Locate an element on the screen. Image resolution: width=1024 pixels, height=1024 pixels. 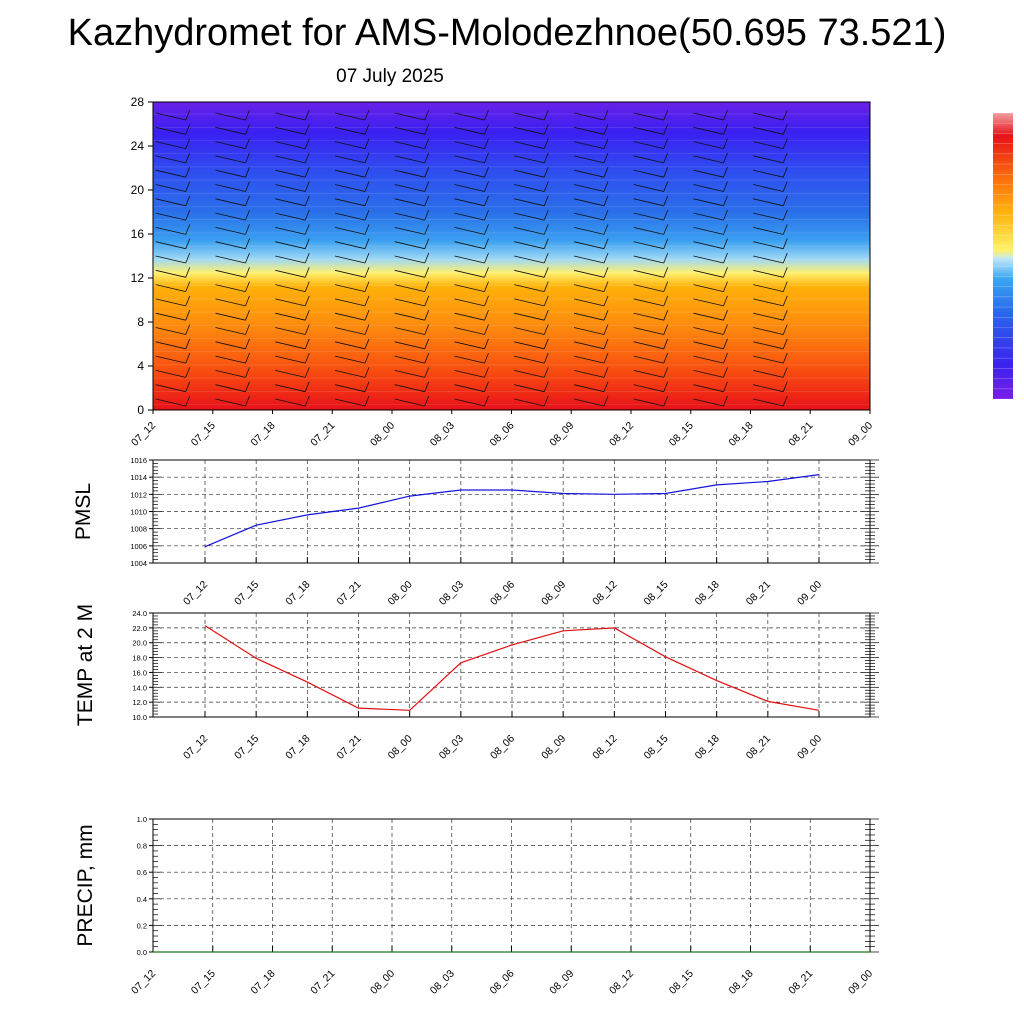
heatmap-ytick-label: 28 is located at coordinates (138, 102).